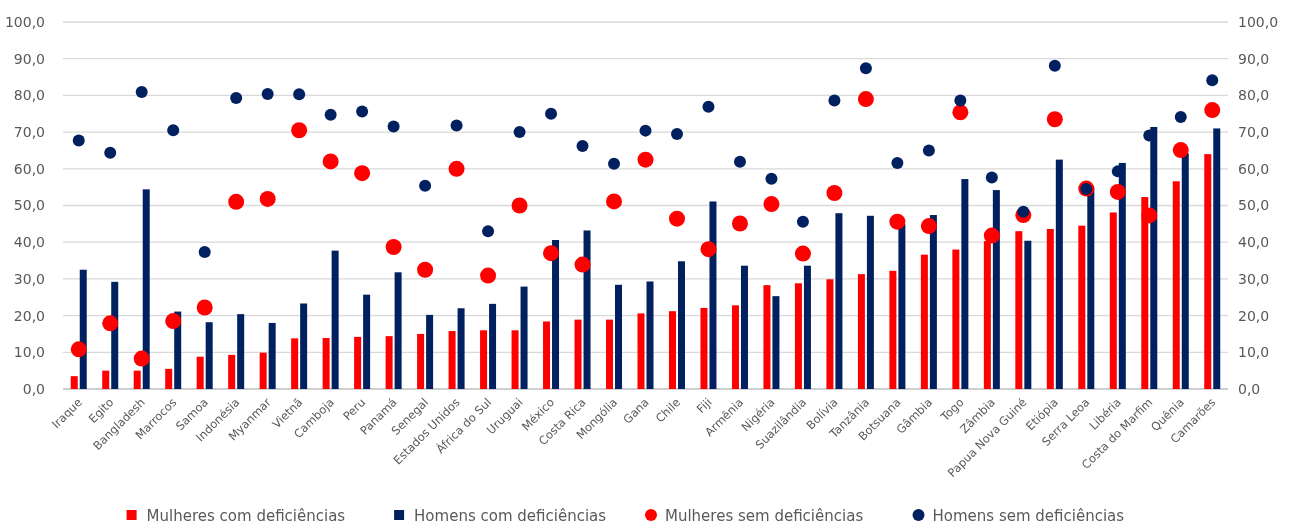 The height and width of the screenshot is (531, 1290). I want to click on y2-tick-label: 10,0, so click(1254, 352).